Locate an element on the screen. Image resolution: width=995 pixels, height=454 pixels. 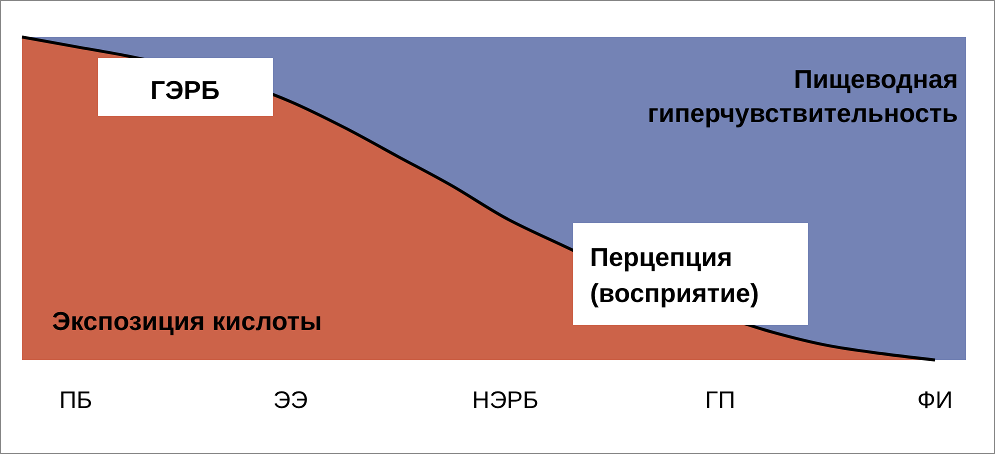
x-tick-label: НЭРБ is located at coordinates (505, 400).